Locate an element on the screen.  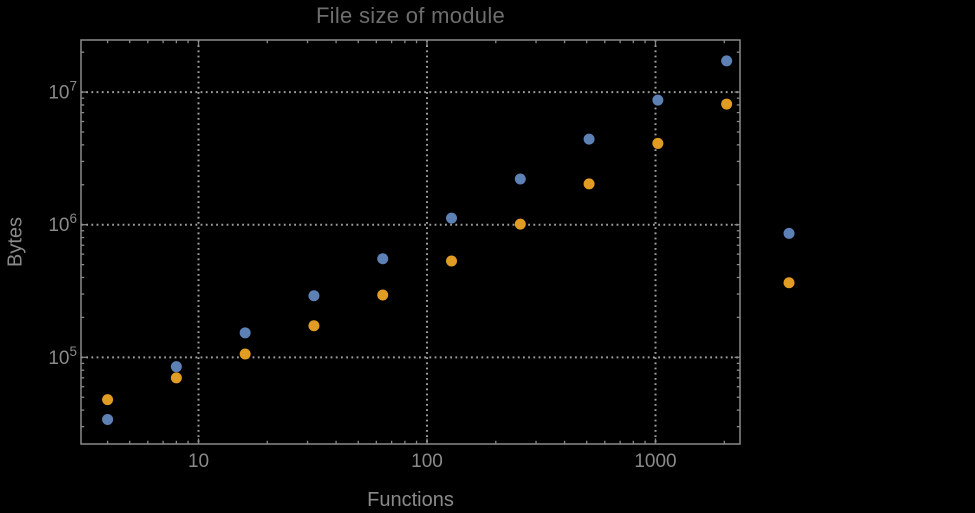
data-point-blue-x32 is located at coordinates (314, 296).